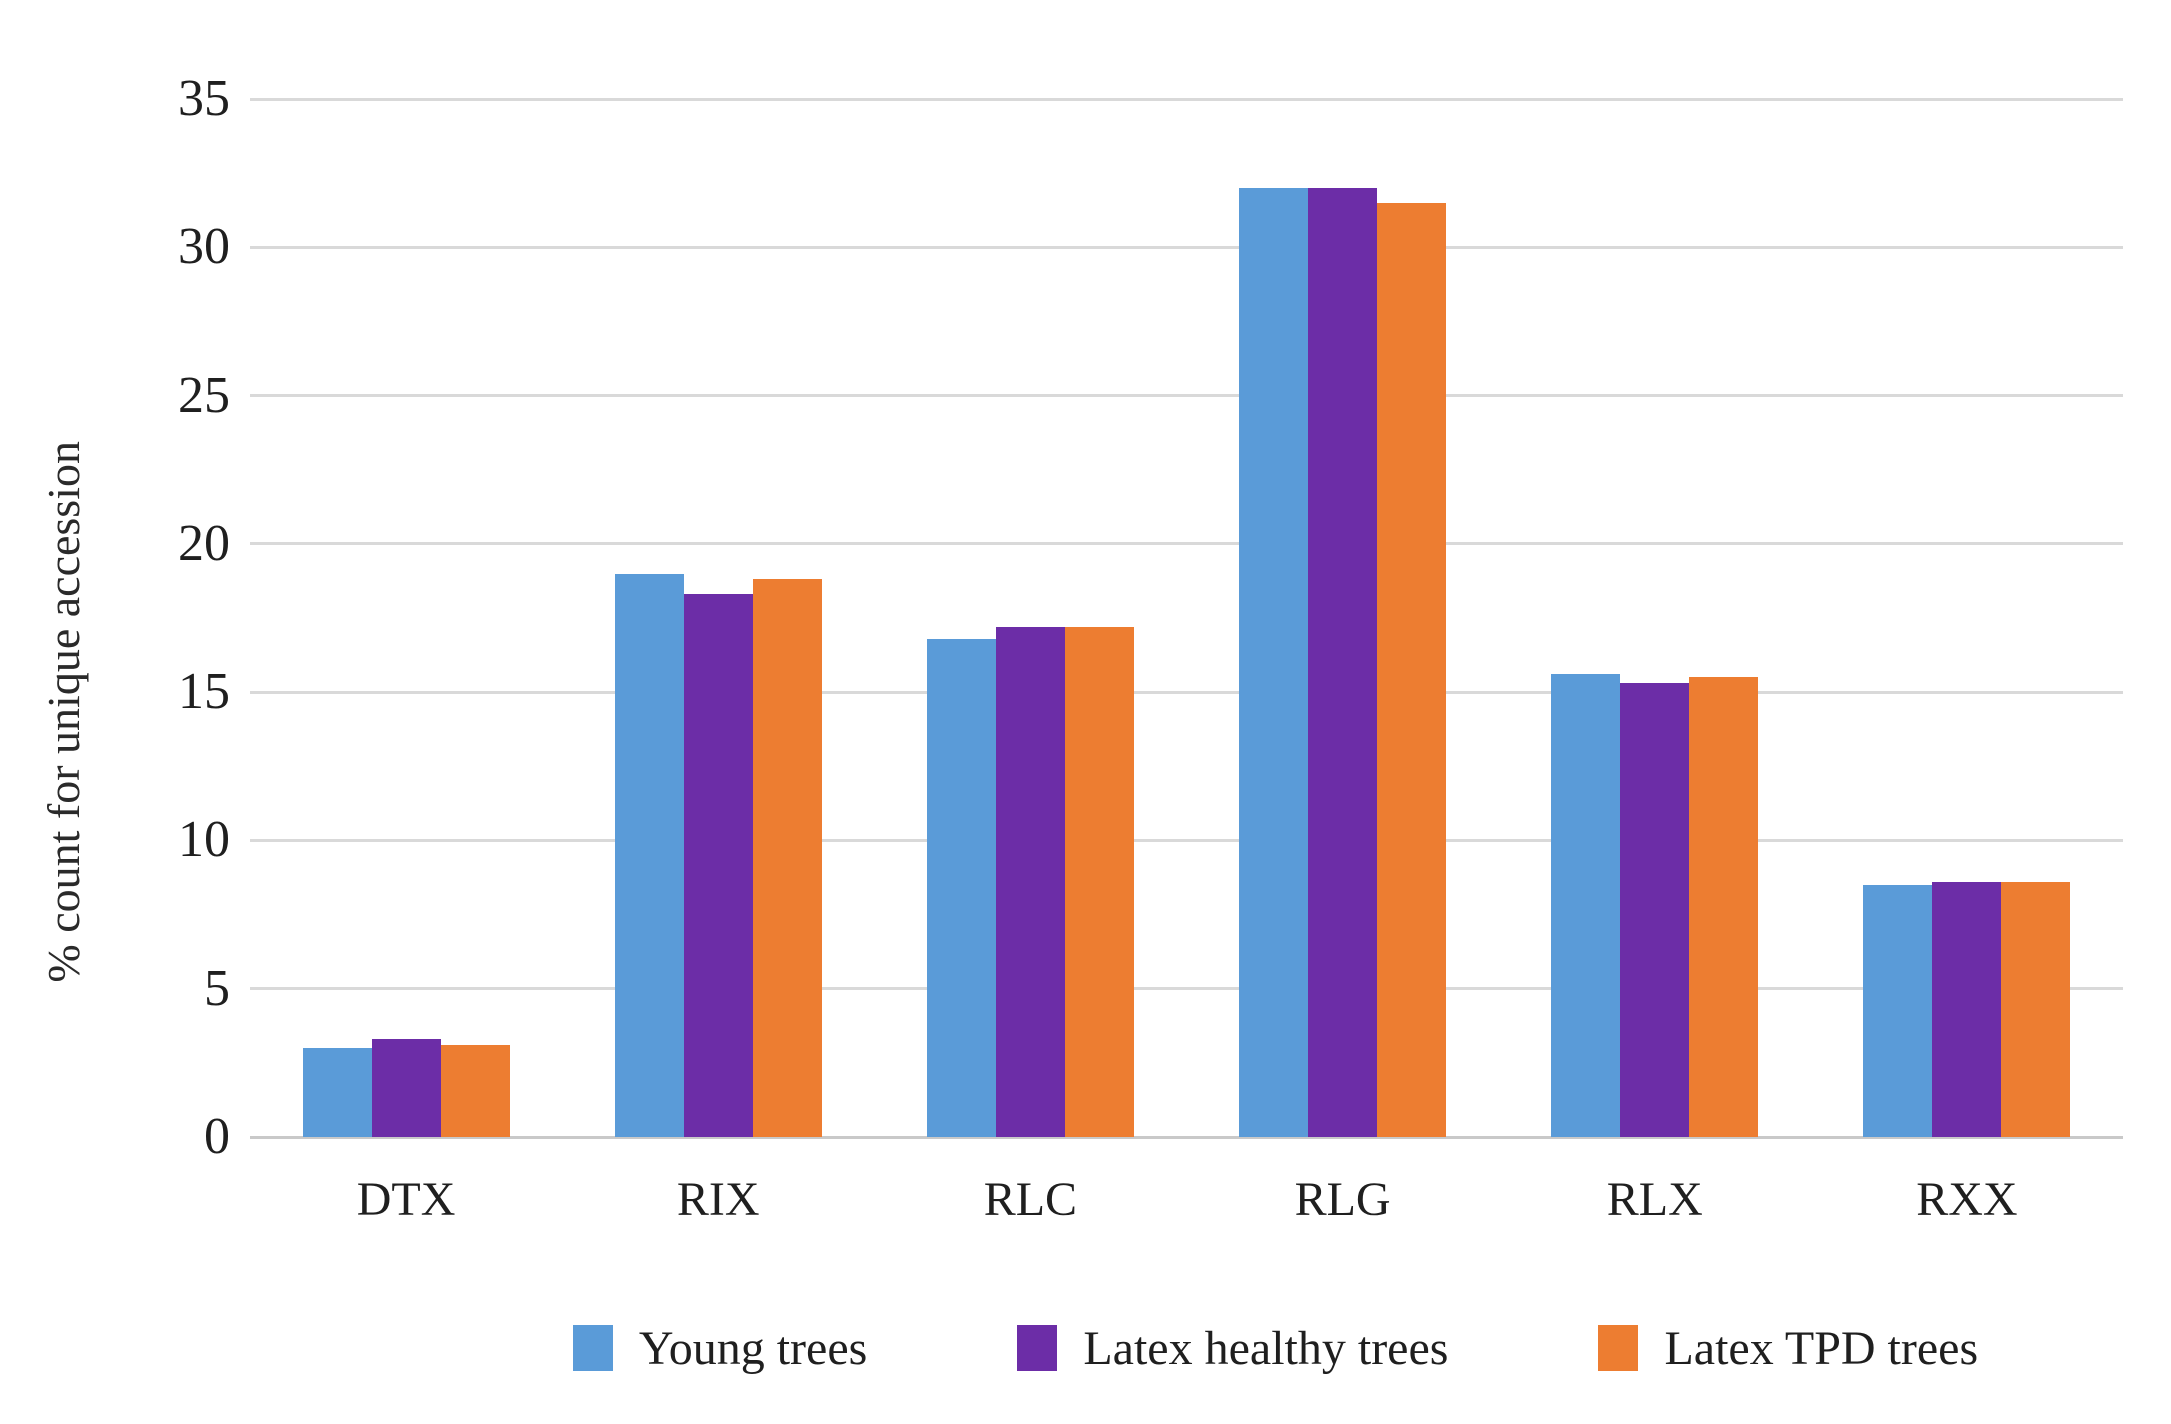 The width and height of the screenshot is (2171, 1424). I want to click on x-axis-label: RLC, so click(1030, 1199).